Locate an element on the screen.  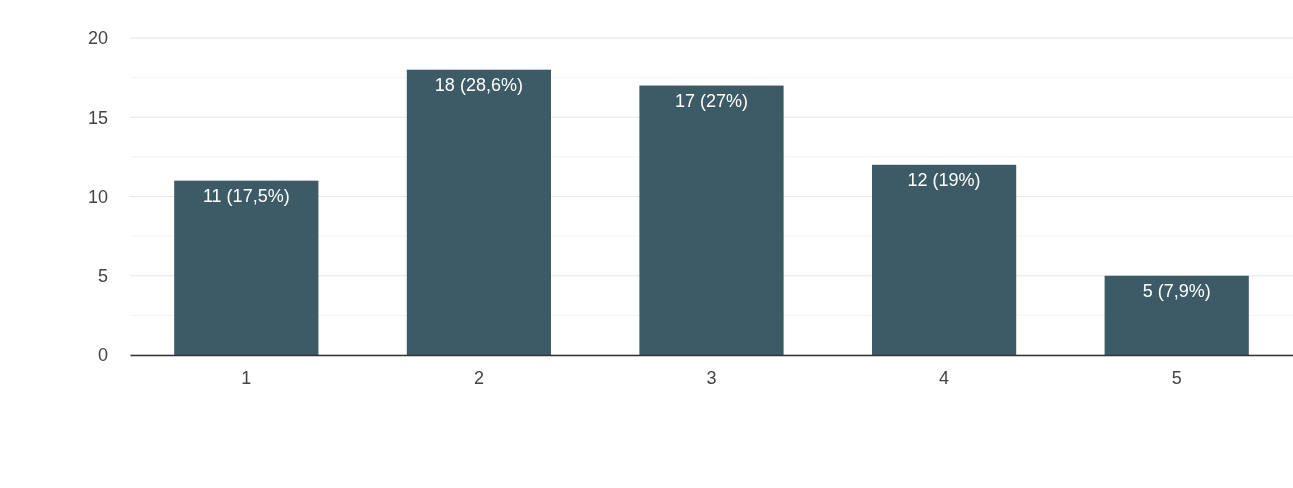
x-tick-label: 5 is located at coordinates (1176, 377).